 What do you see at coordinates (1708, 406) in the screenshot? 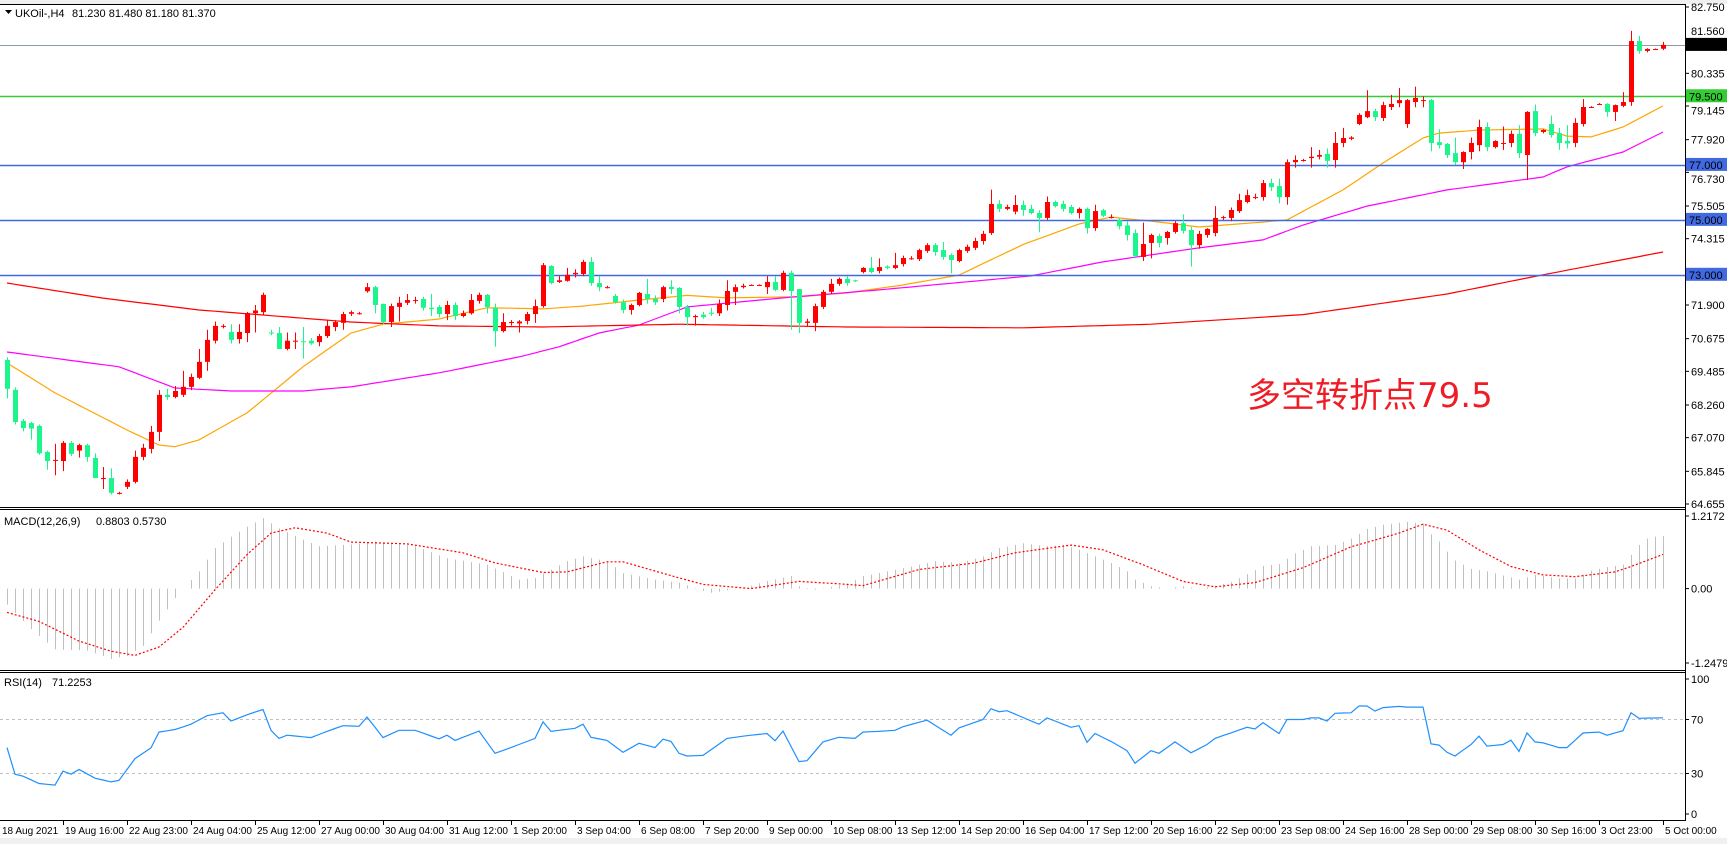
I see `price-tick-label: 68.260` at bounding box center [1708, 406].